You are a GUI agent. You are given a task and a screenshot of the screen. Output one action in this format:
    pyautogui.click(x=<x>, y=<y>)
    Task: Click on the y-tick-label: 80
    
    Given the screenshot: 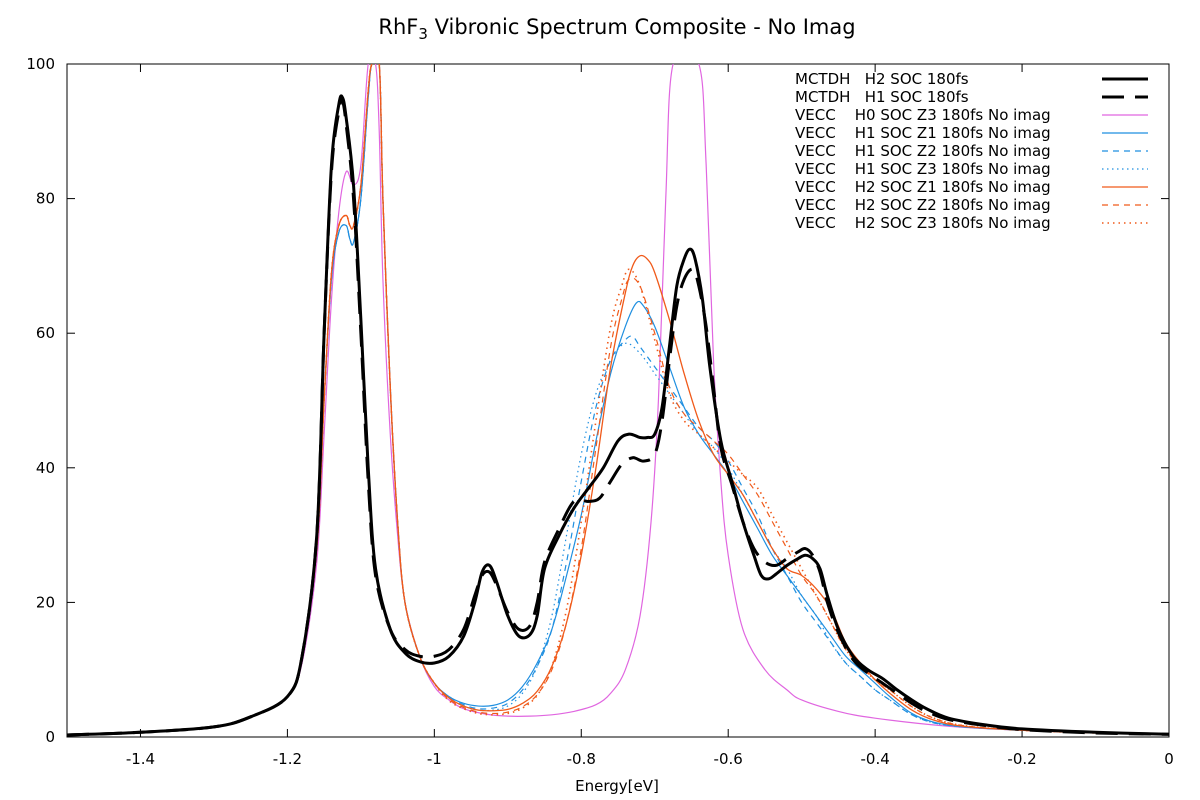 What is the action you would take?
    pyautogui.click(x=45, y=199)
    